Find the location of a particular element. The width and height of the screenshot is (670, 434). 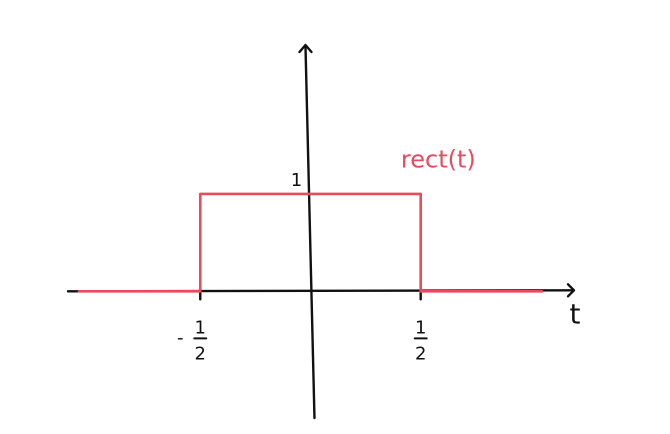

x-tick-2: 12 is located at coordinates (420, 323).